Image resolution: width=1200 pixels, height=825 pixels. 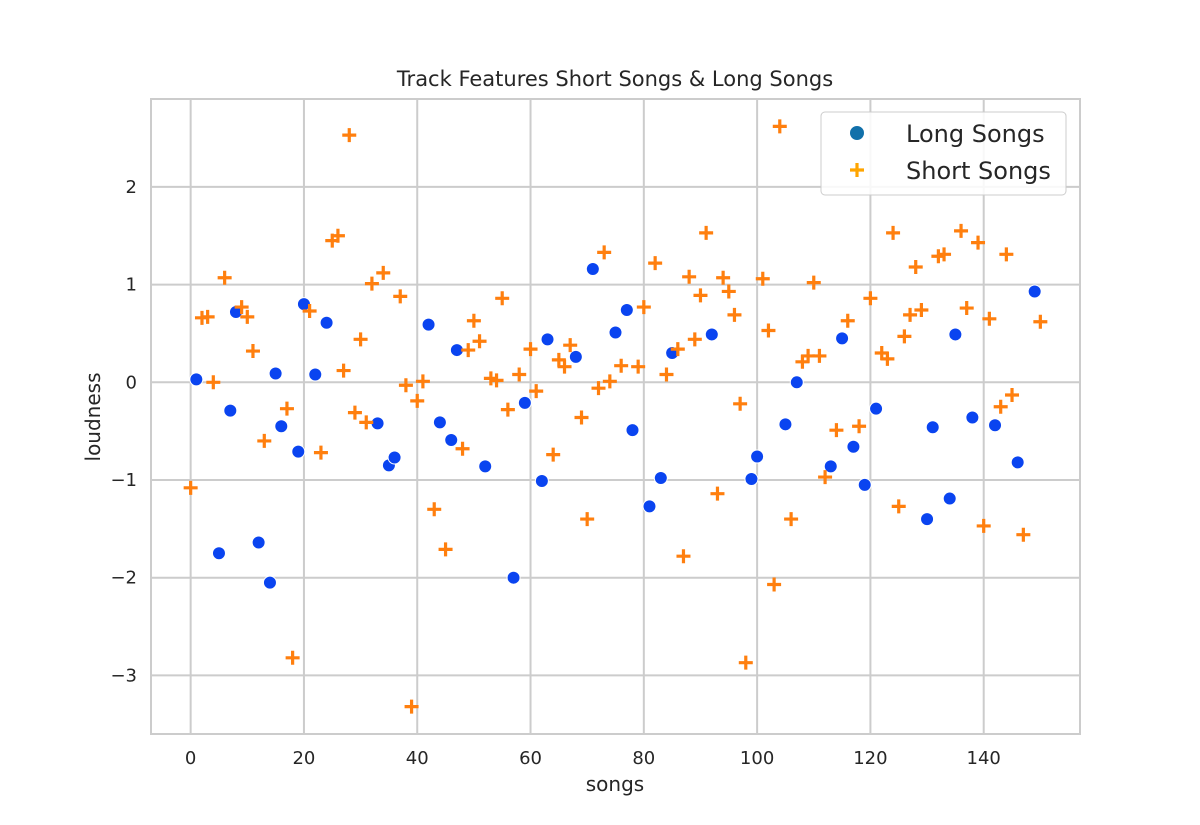 I want to click on y-tick-label: −1, so click(x=123, y=480).